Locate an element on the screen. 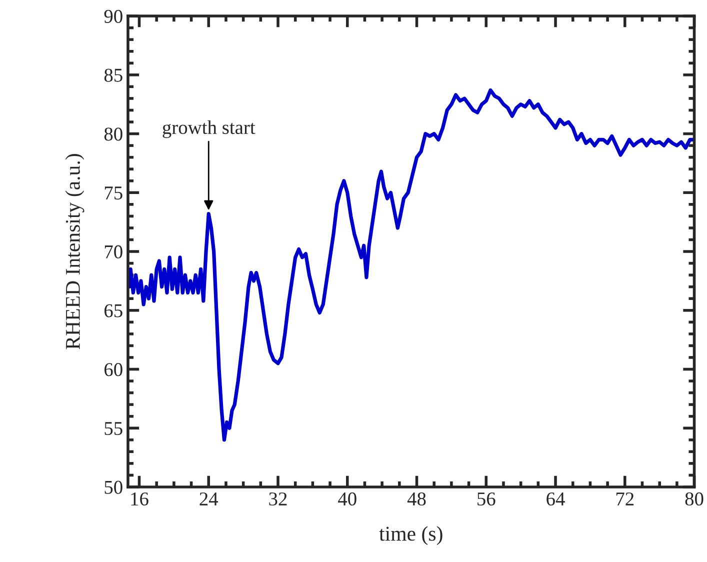 This screenshot has width=707, height=562. annotation: growth start is located at coordinates (209, 129).